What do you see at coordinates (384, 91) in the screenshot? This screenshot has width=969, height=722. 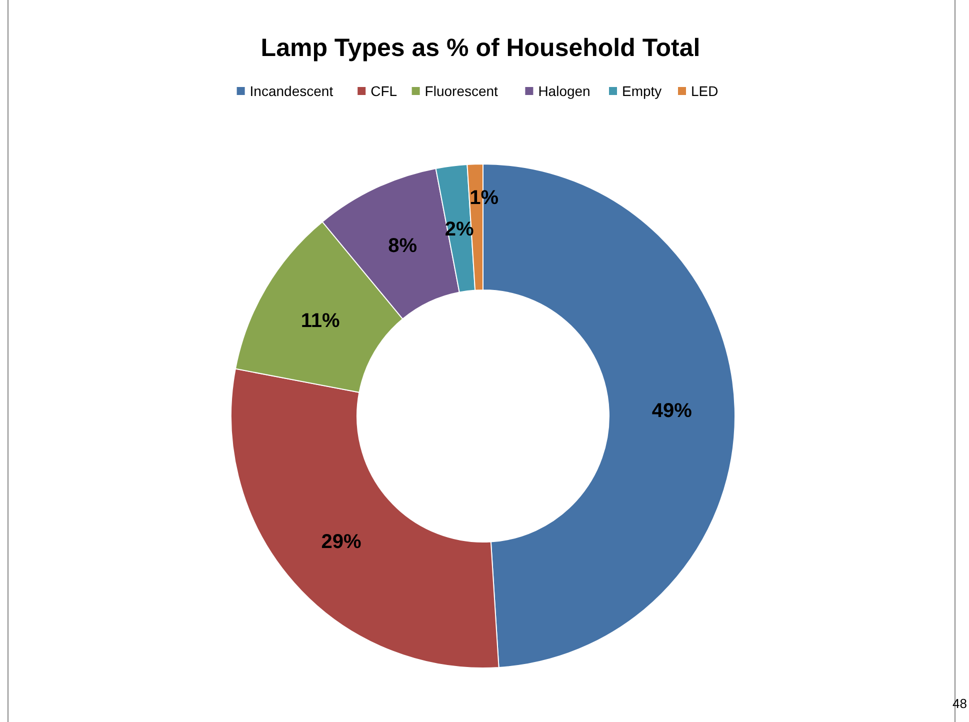 I see `legend-label: CFL` at bounding box center [384, 91].